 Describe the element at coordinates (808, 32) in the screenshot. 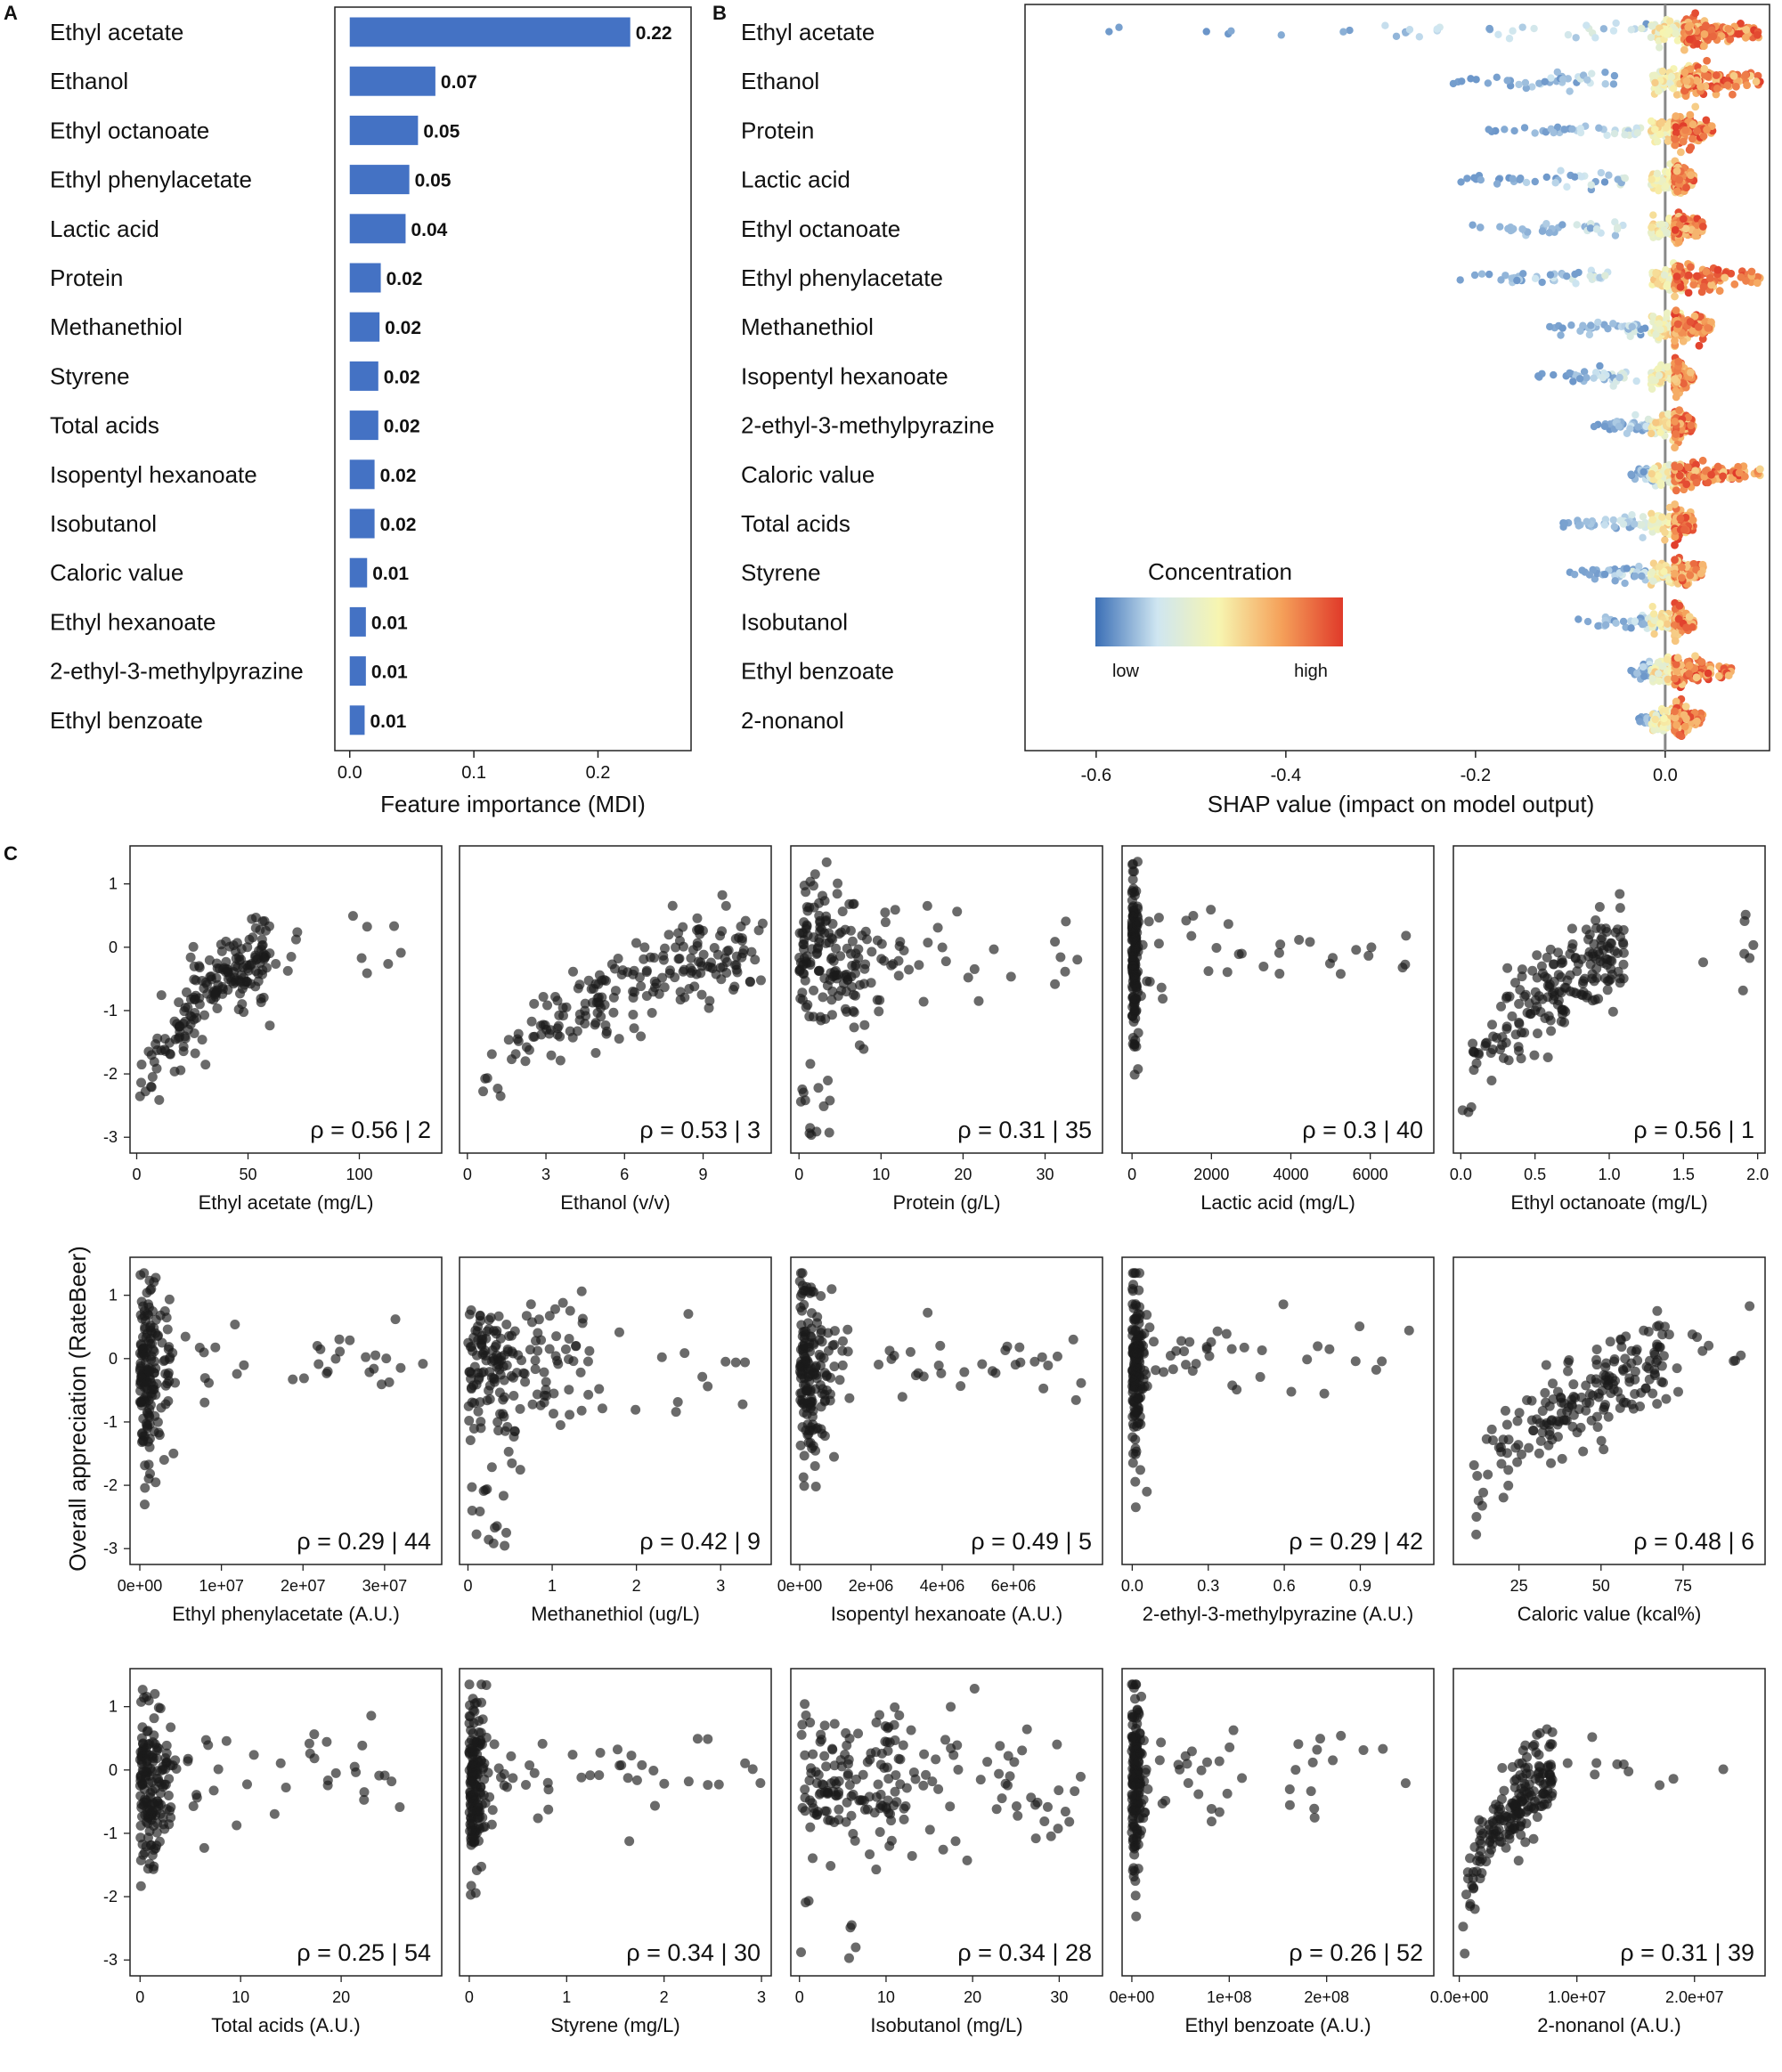

I see `panel-b-feature-label: Ethyl acetate` at that location.